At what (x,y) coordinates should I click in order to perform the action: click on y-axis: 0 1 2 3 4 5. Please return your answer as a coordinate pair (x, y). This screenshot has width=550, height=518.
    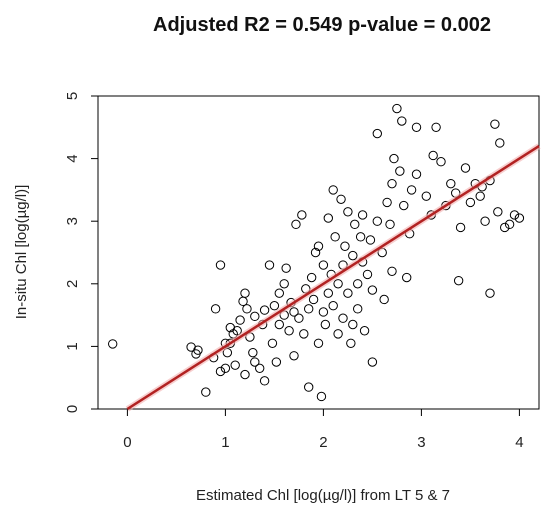
    Looking at the image, I should click on (81, 252).